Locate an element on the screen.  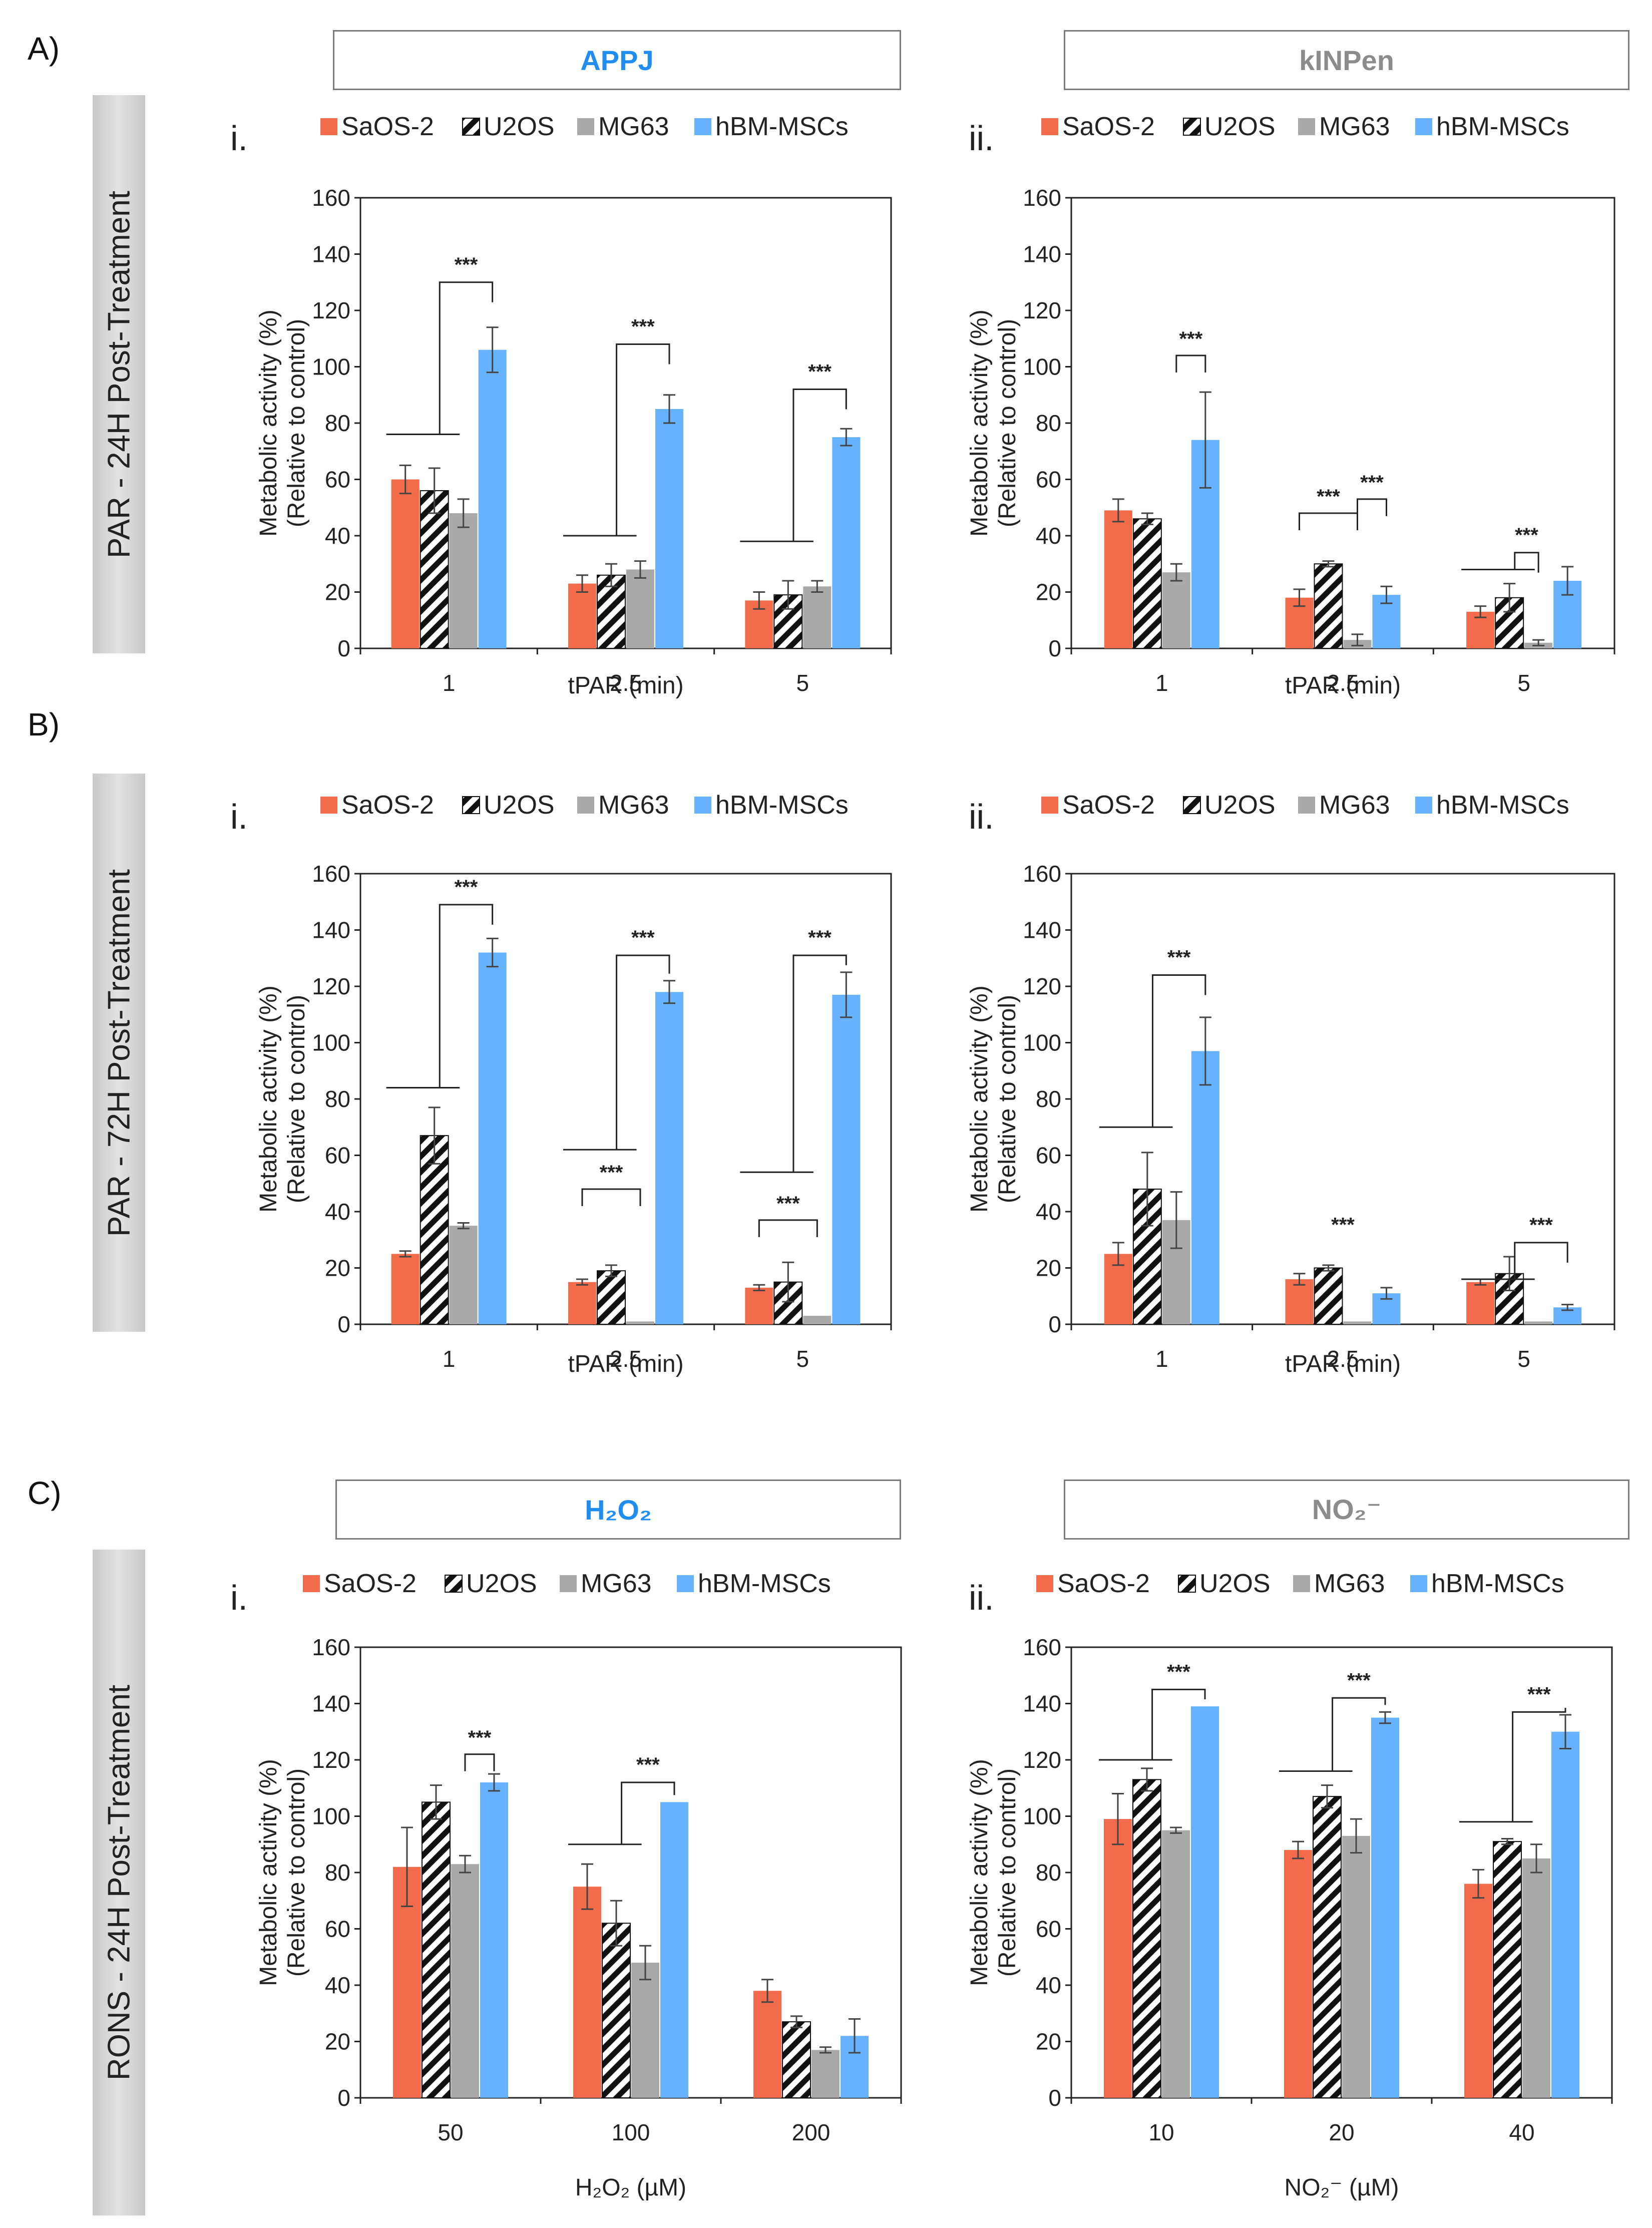
y-tick-label: 80 is located at coordinates (1048, 1099).